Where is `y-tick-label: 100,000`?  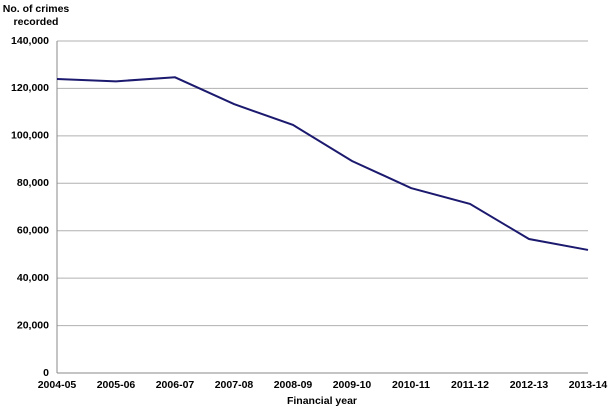 y-tick-label: 100,000 is located at coordinates (30, 136).